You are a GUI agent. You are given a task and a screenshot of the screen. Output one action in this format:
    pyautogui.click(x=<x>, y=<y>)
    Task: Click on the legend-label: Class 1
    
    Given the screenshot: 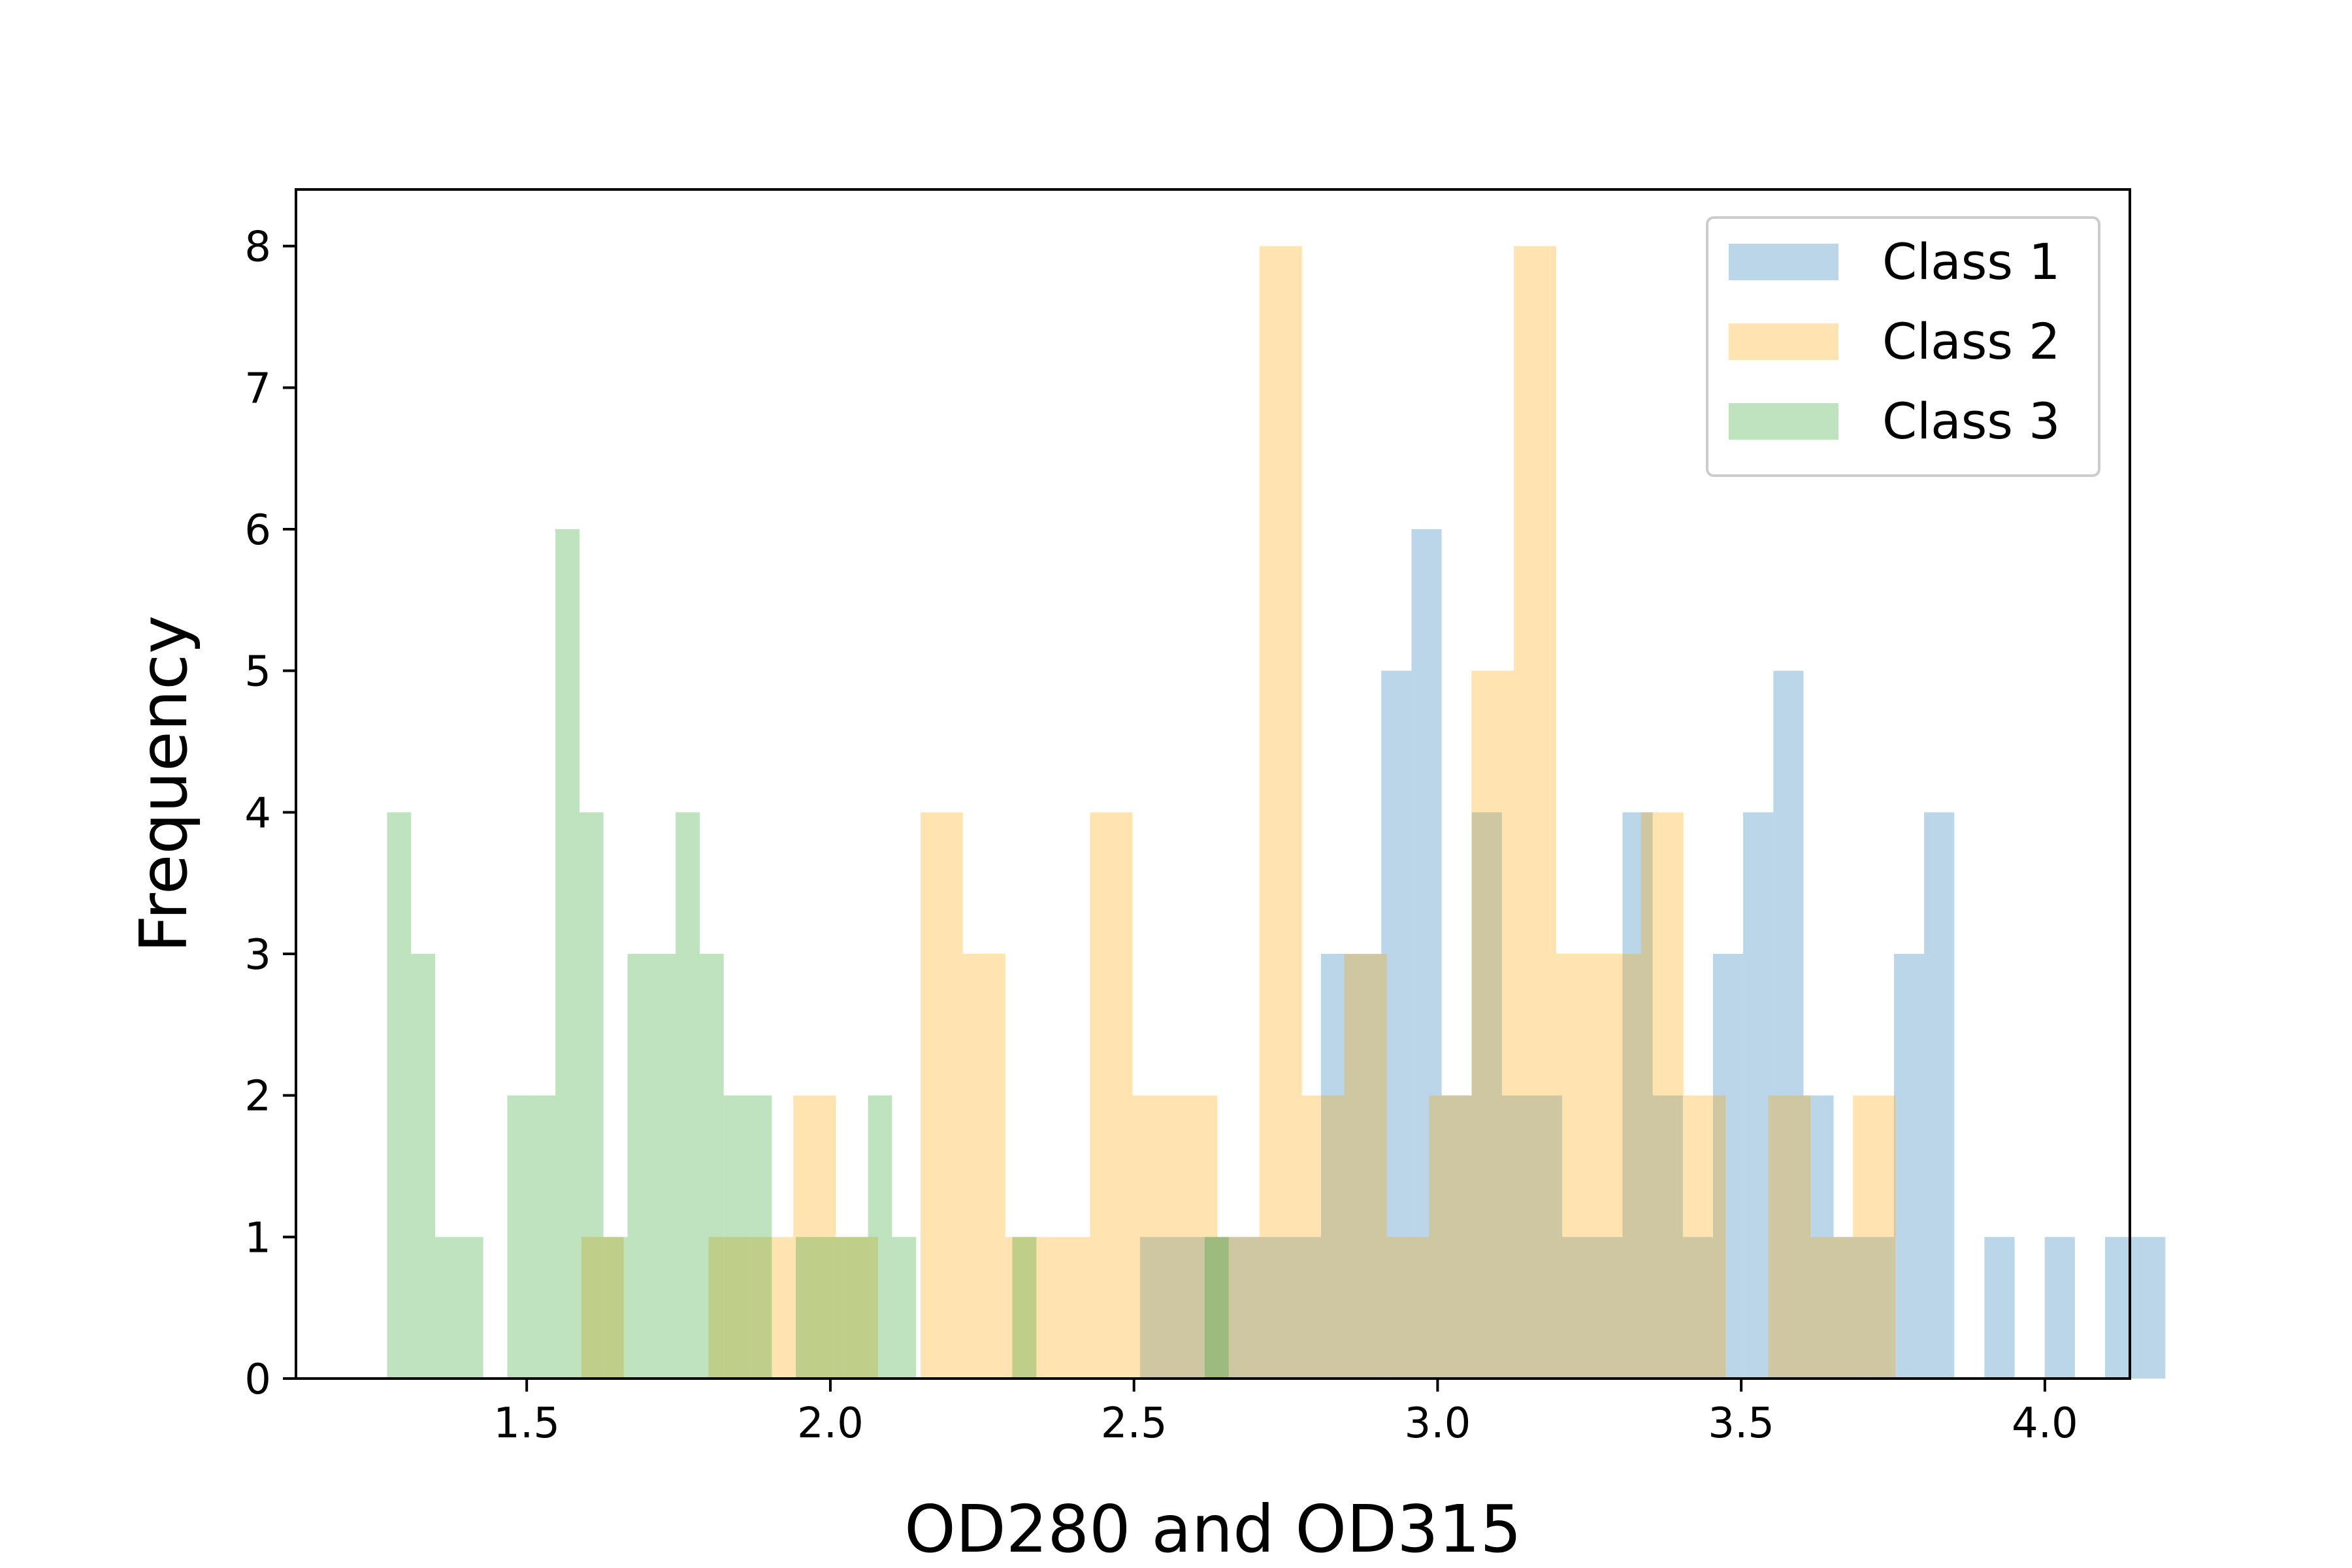 What is the action you would take?
    pyautogui.click(x=1971, y=262)
    